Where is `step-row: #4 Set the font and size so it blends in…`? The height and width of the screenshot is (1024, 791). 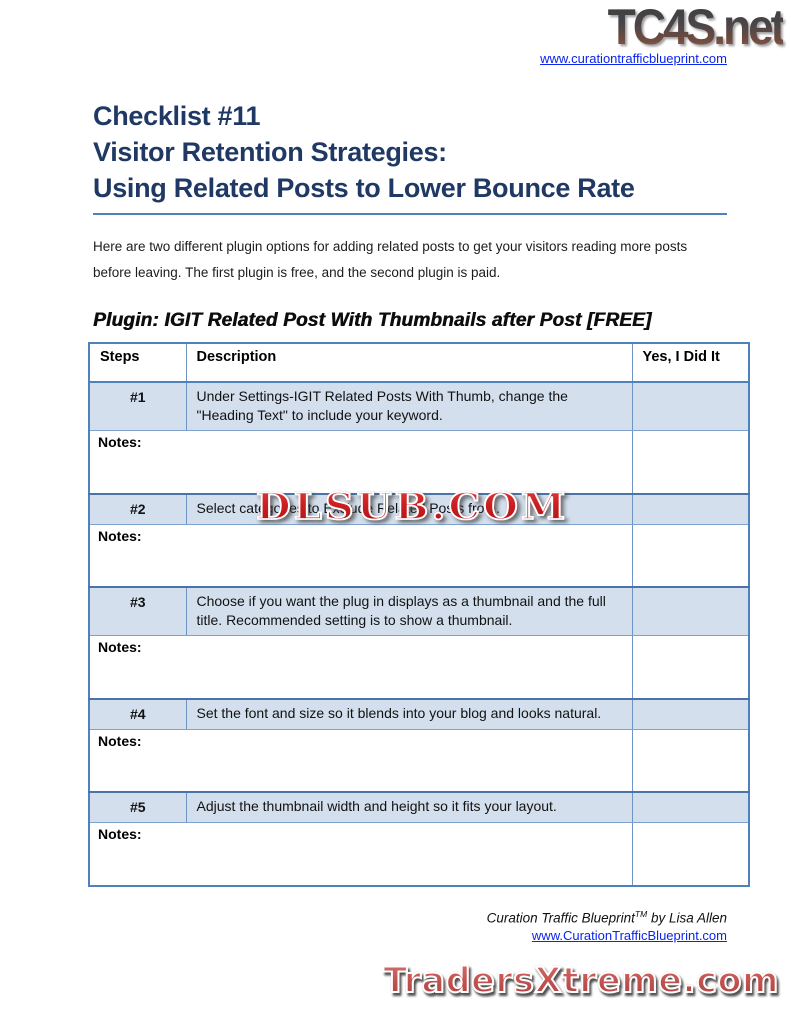 step-row: #4 Set the font and size so it blends in… is located at coordinates (419, 713).